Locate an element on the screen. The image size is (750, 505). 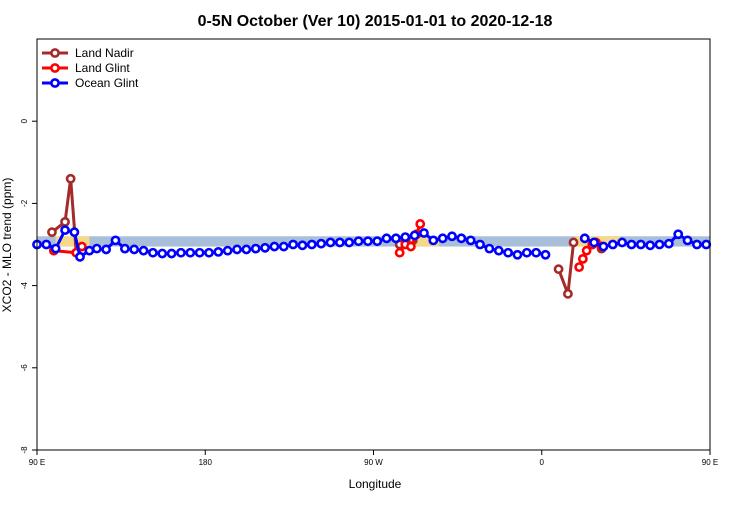
legend-label: Land Nadir is located at coordinates (104, 53).